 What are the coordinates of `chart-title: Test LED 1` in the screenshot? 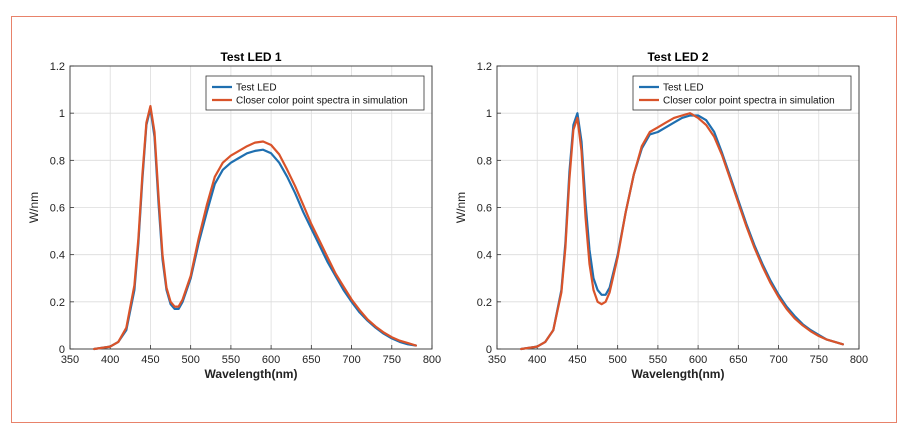 It's located at (250, 57).